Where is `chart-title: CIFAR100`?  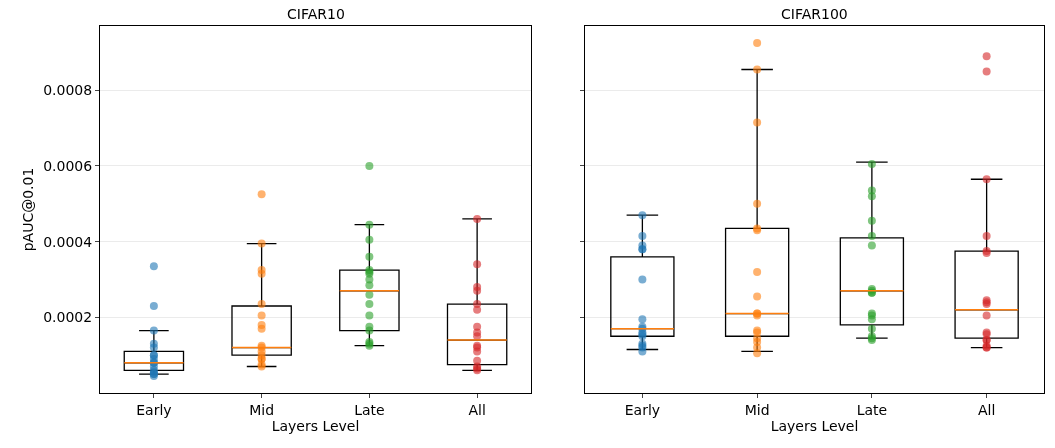 chart-title: CIFAR100 is located at coordinates (814, 14).